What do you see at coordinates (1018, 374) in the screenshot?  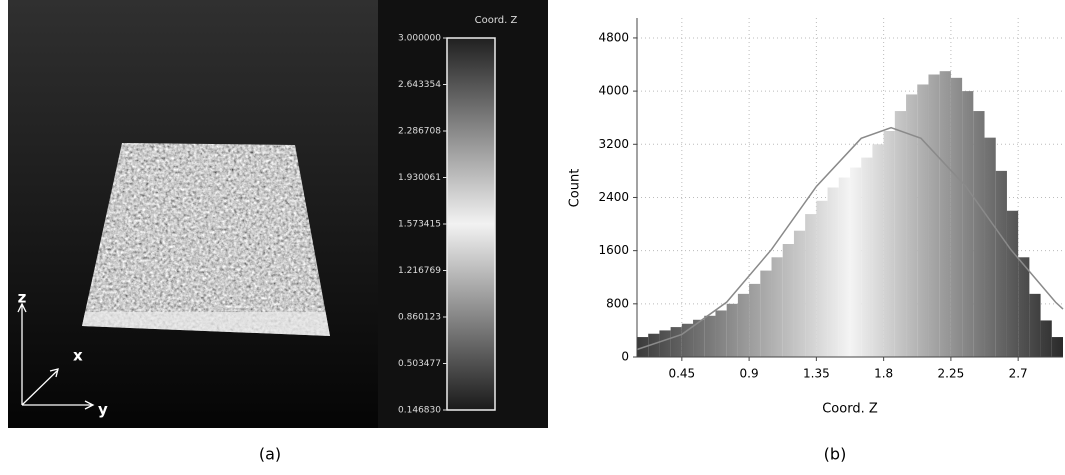 I see `x-tick-label: 2.7` at bounding box center [1018, 374].